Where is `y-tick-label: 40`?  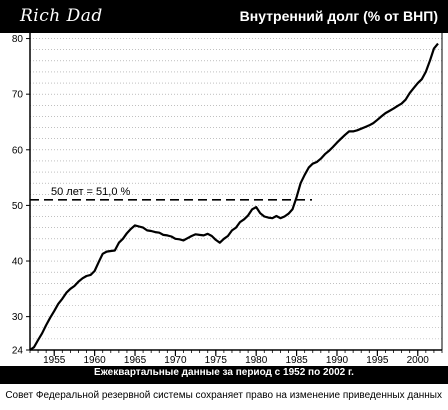
y-tick-label: 40 is located at coordinates (18, 262).